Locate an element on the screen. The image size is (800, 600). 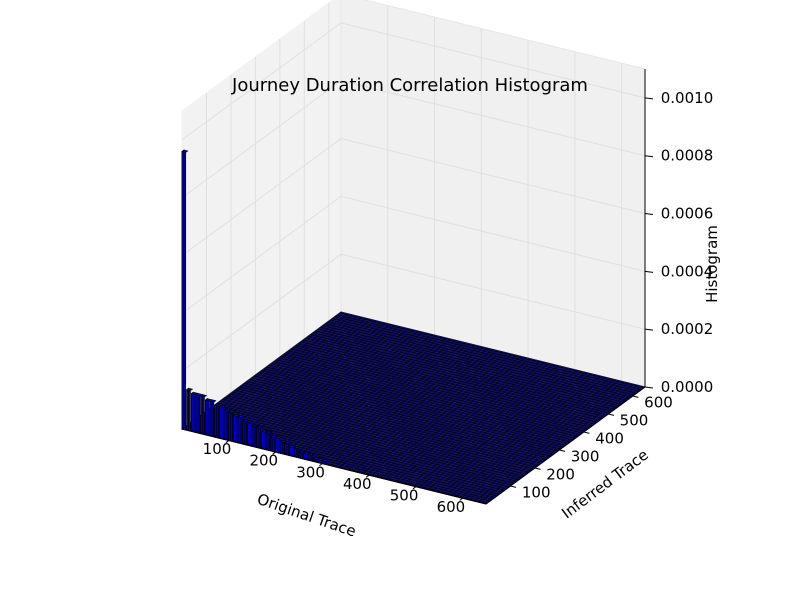
x-tick-label: 100 is located at coordinates (217, 449).